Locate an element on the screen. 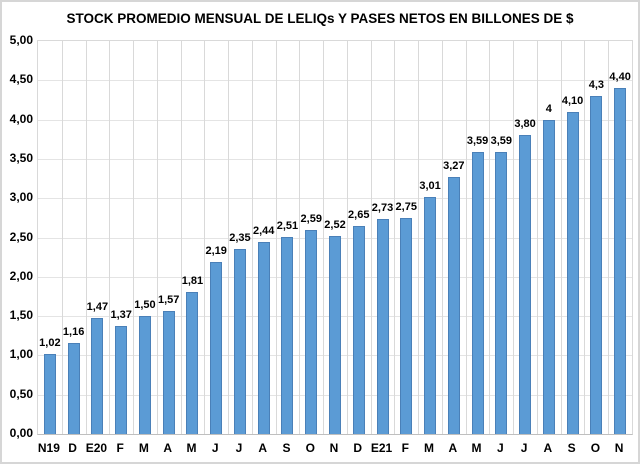 The height and width of the screenshot is (464, 640). bar-value-label: 2,19 is located at coordinates (216, 250).